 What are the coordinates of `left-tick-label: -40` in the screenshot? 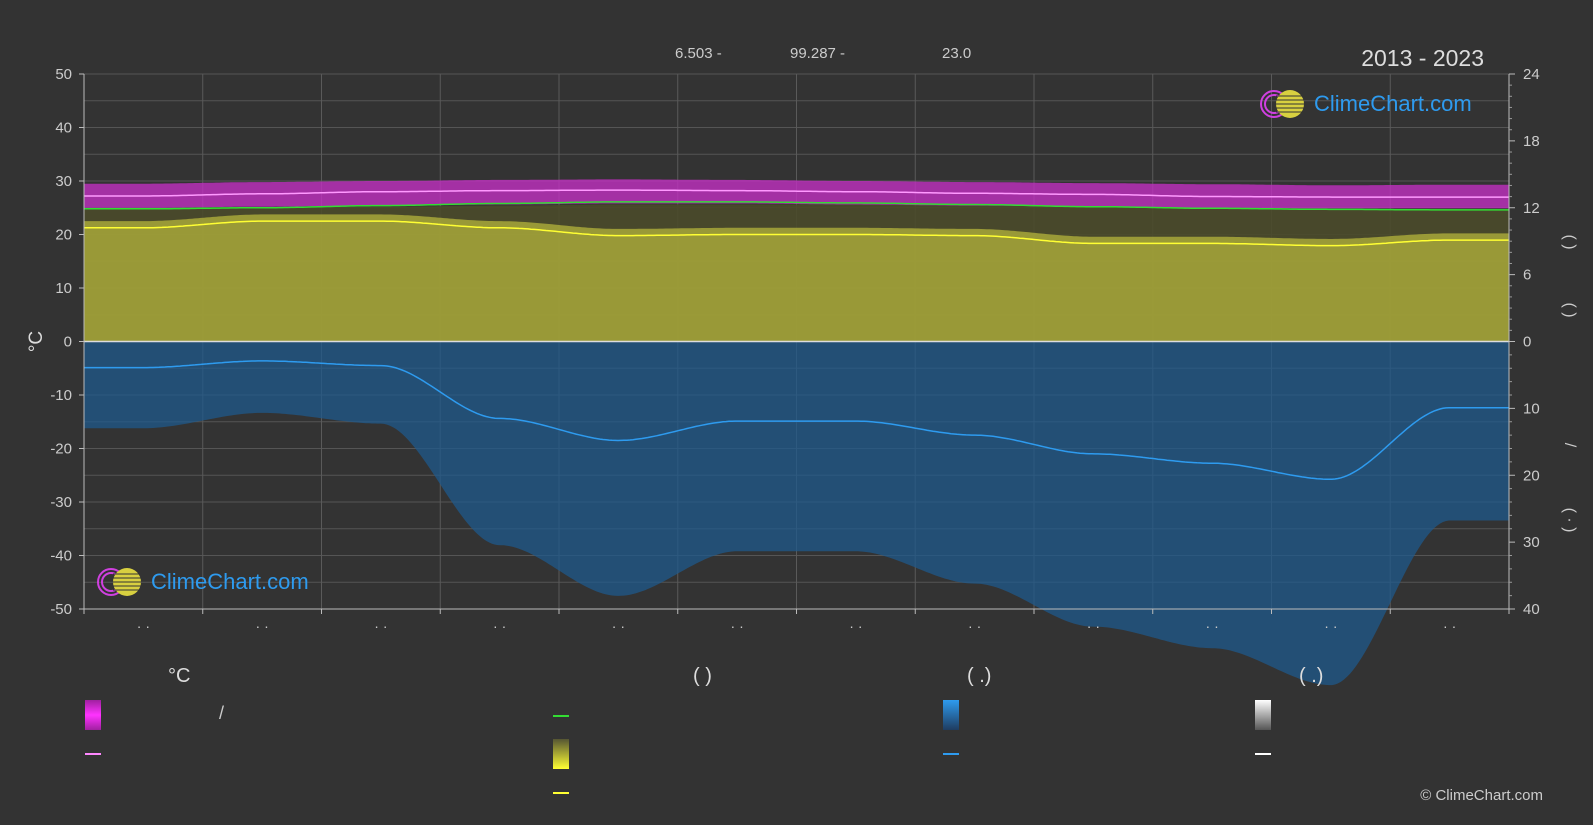 It's located at (61, 556).